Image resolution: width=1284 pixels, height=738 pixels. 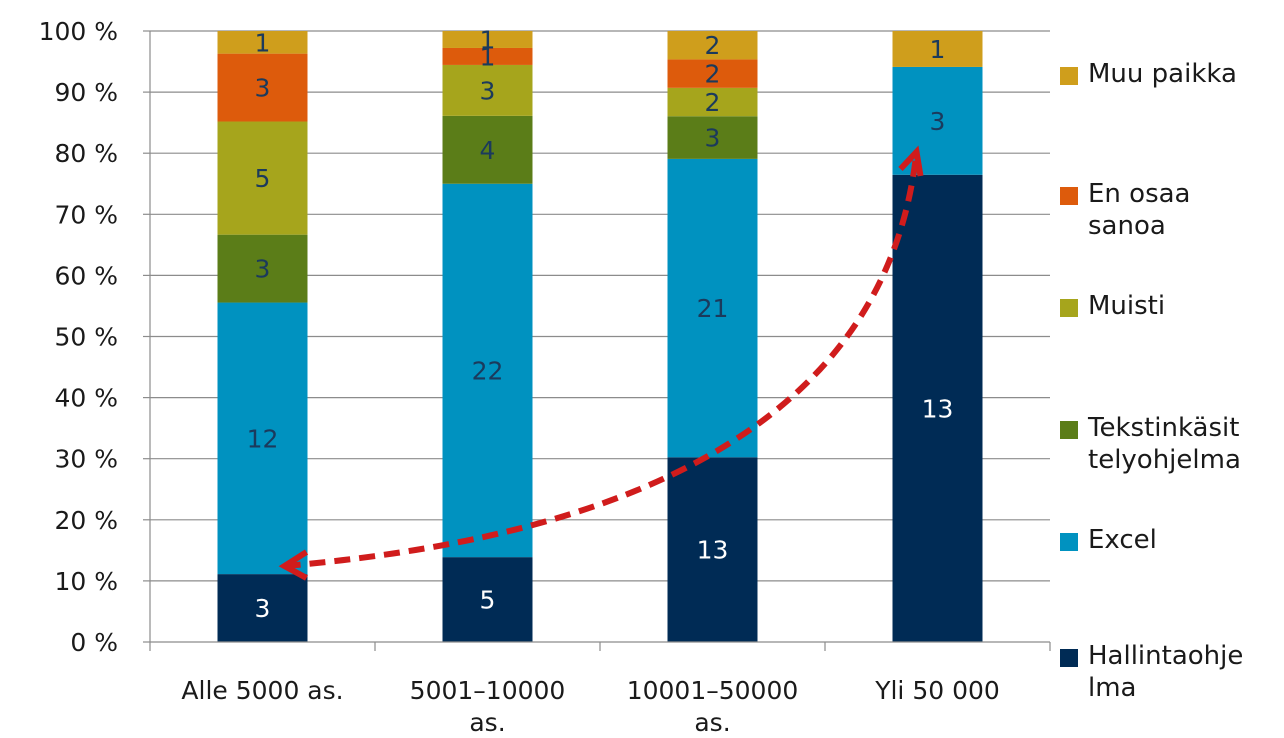 I want to click on x-tick-label: 10001–50000 as., so click(x=713, y=706).